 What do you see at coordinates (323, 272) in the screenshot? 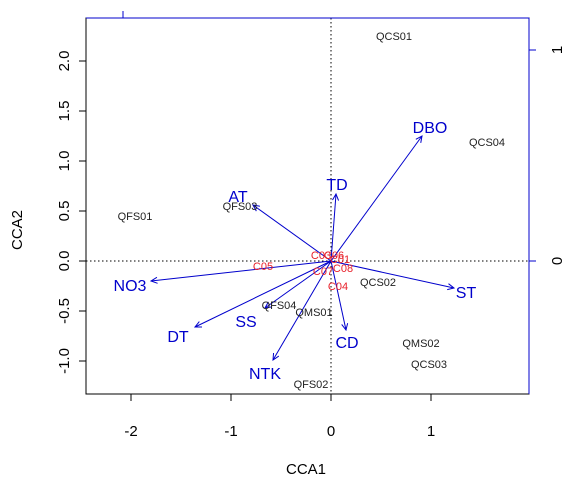
I see `species-label: C07` at bounding box center [323, 272].